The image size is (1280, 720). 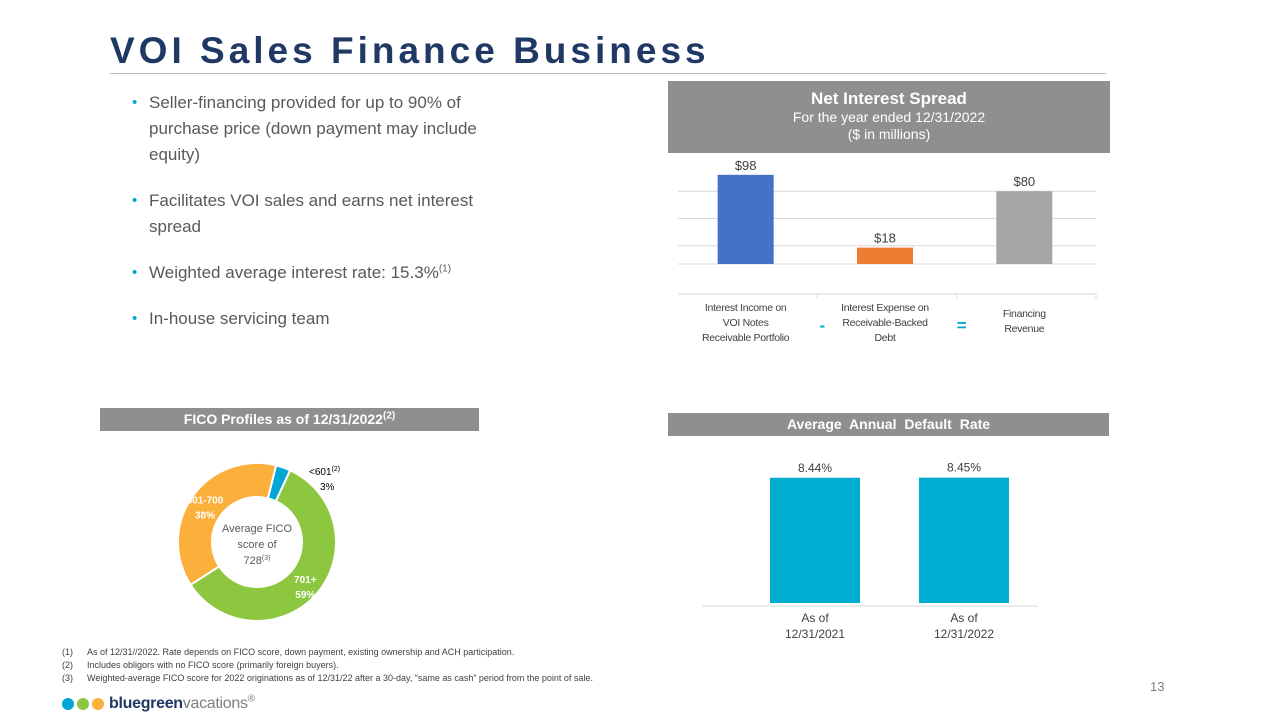 I want to click on data-label: 8.45%, so click(x=964, y=468).